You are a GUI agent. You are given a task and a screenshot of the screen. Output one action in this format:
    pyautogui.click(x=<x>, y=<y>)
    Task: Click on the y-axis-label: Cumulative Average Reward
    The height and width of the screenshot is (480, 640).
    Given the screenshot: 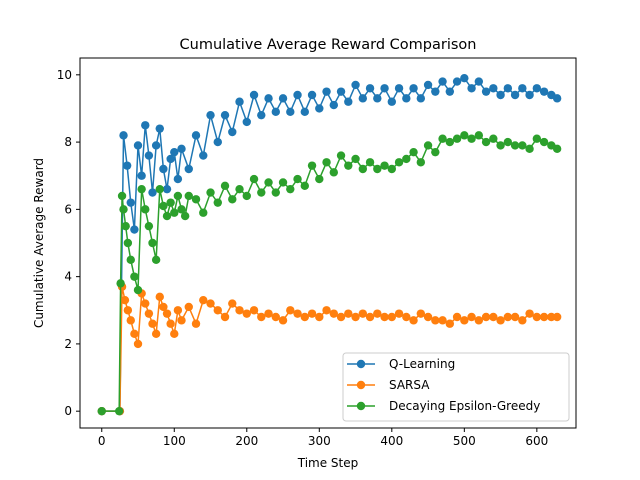 What is the action you would take?
    pyautogui.click(x=39, y=243)
    